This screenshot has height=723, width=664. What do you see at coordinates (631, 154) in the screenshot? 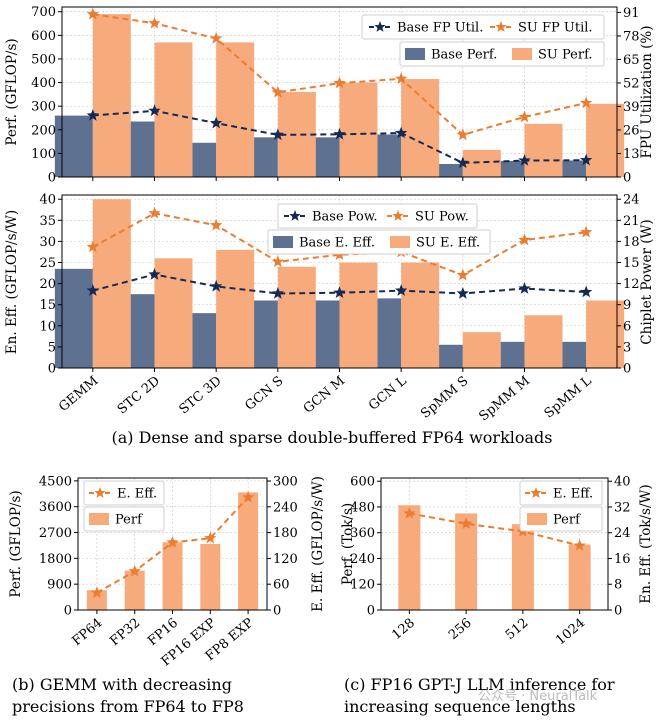
I see `y2-tick-label: 13` at bounding box center [631, 154].